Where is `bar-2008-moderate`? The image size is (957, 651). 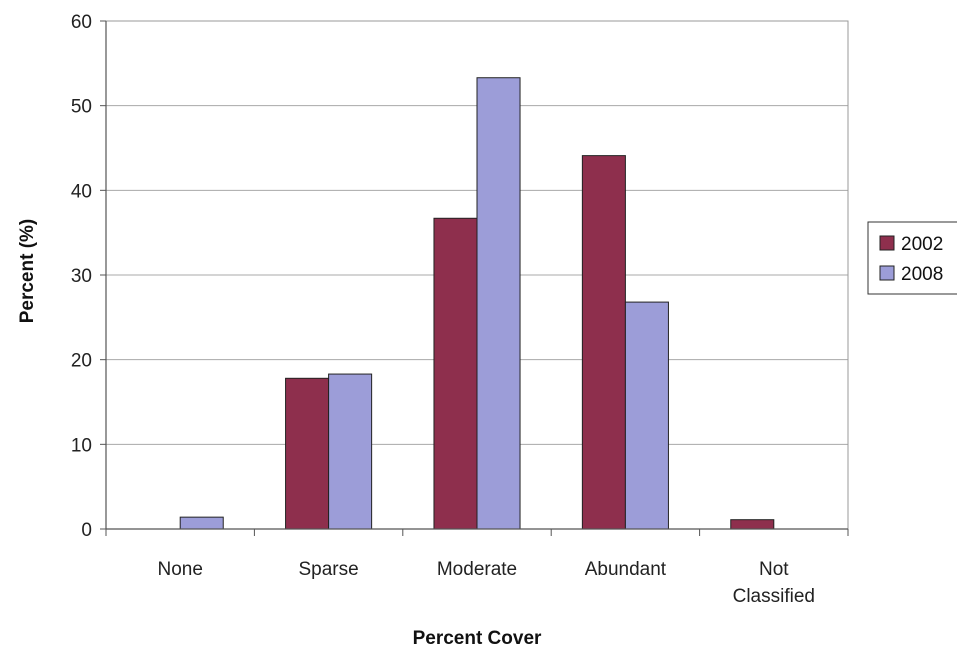
bar-2008-moderate is located at coordinates (498, 303).